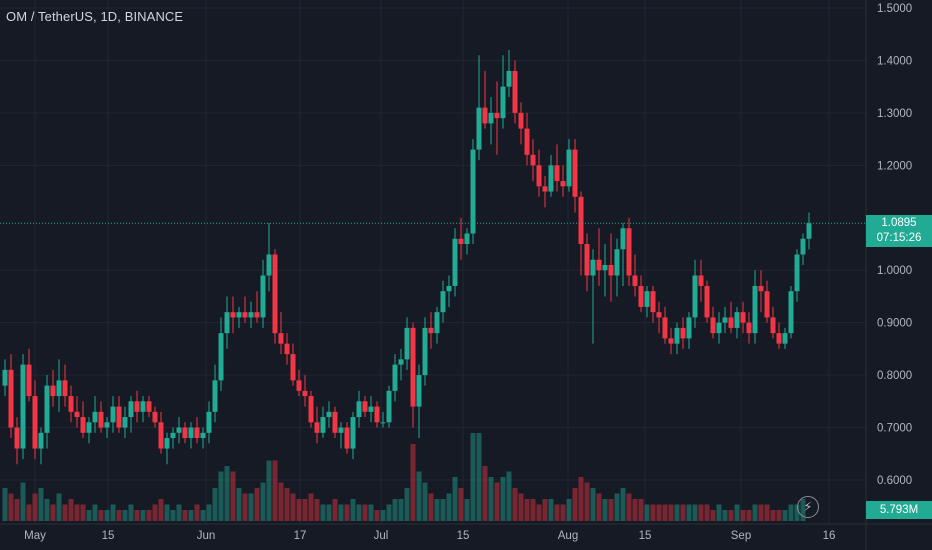 The width and height of the screenshot is (932, 550). Describe the element at coordinates (108, 536) in the screenshot. I see `time-axis-label: 15` at that location.